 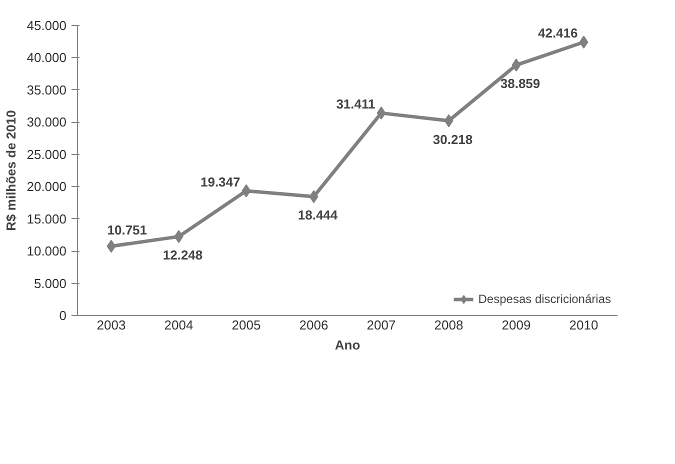 What do you see at coordinates (583, 325) in the screenshot?
I see `x-tick-label: 2010` at bounding box center [583, 325].